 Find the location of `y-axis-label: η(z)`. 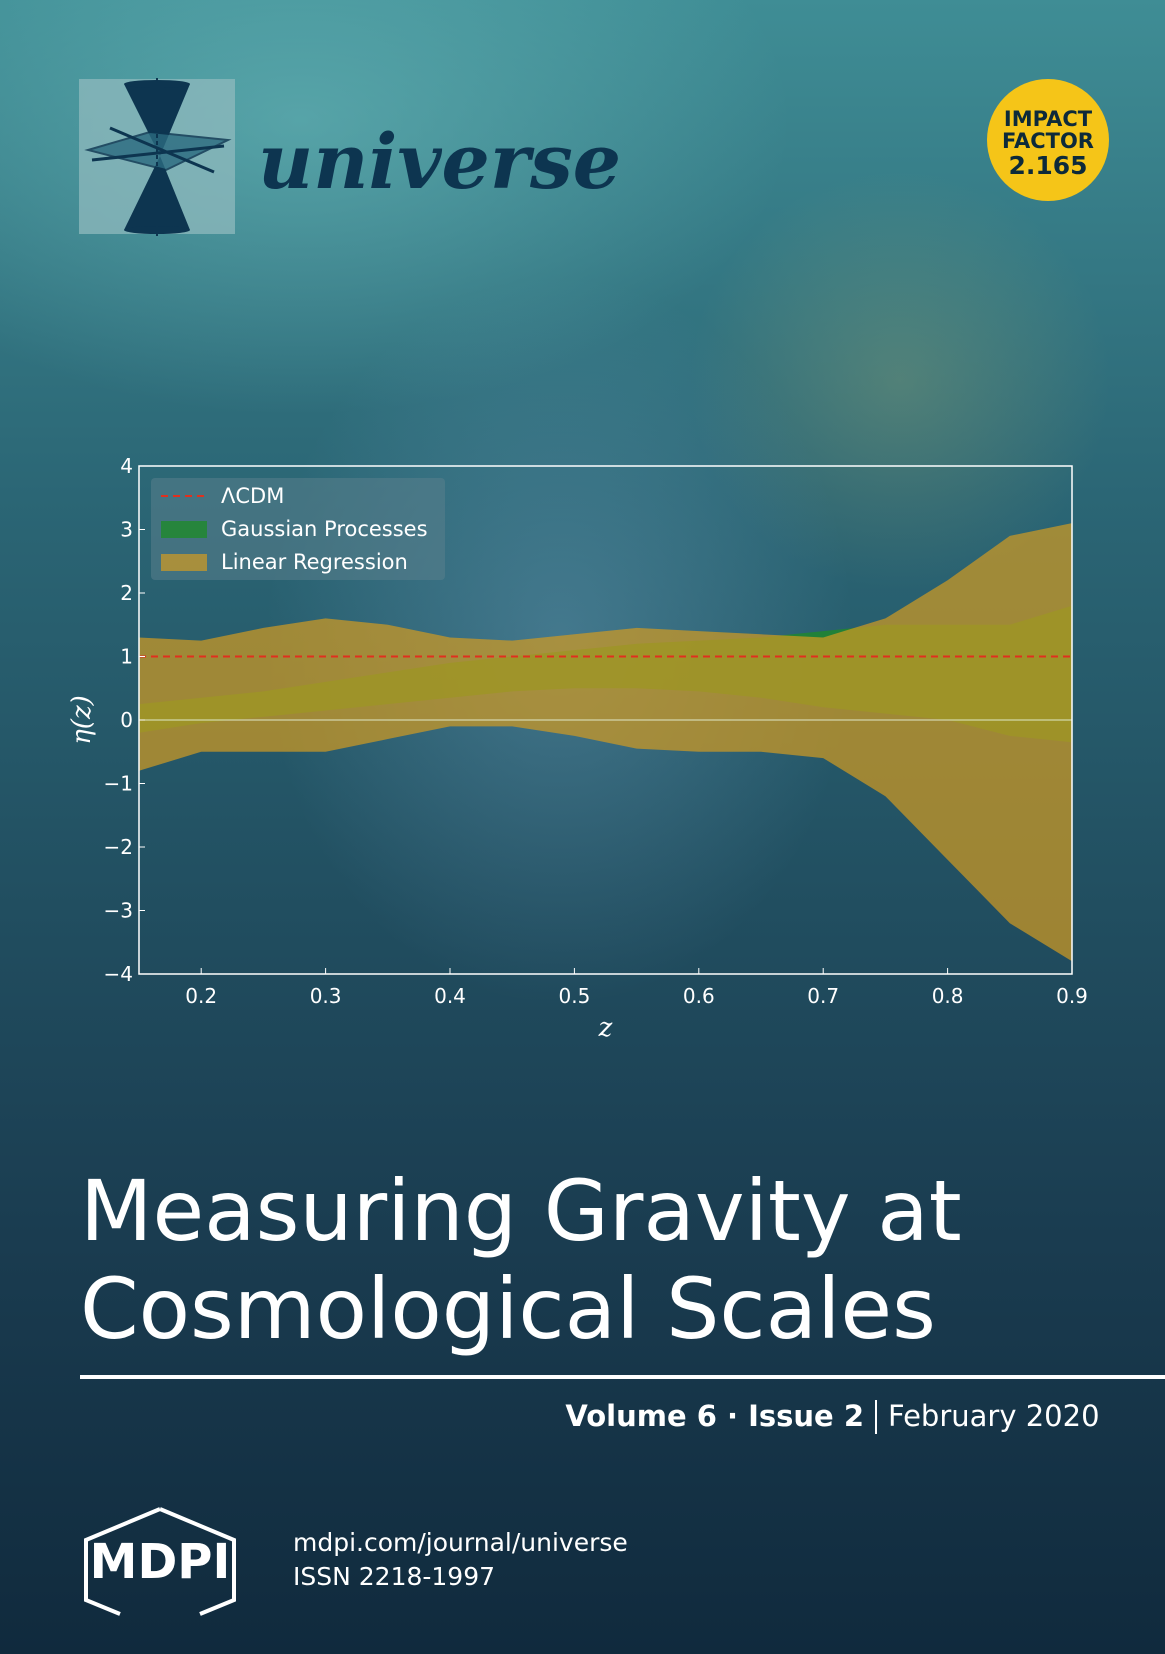

y-axis-label: η(z) is located at coordinates (82, 720).